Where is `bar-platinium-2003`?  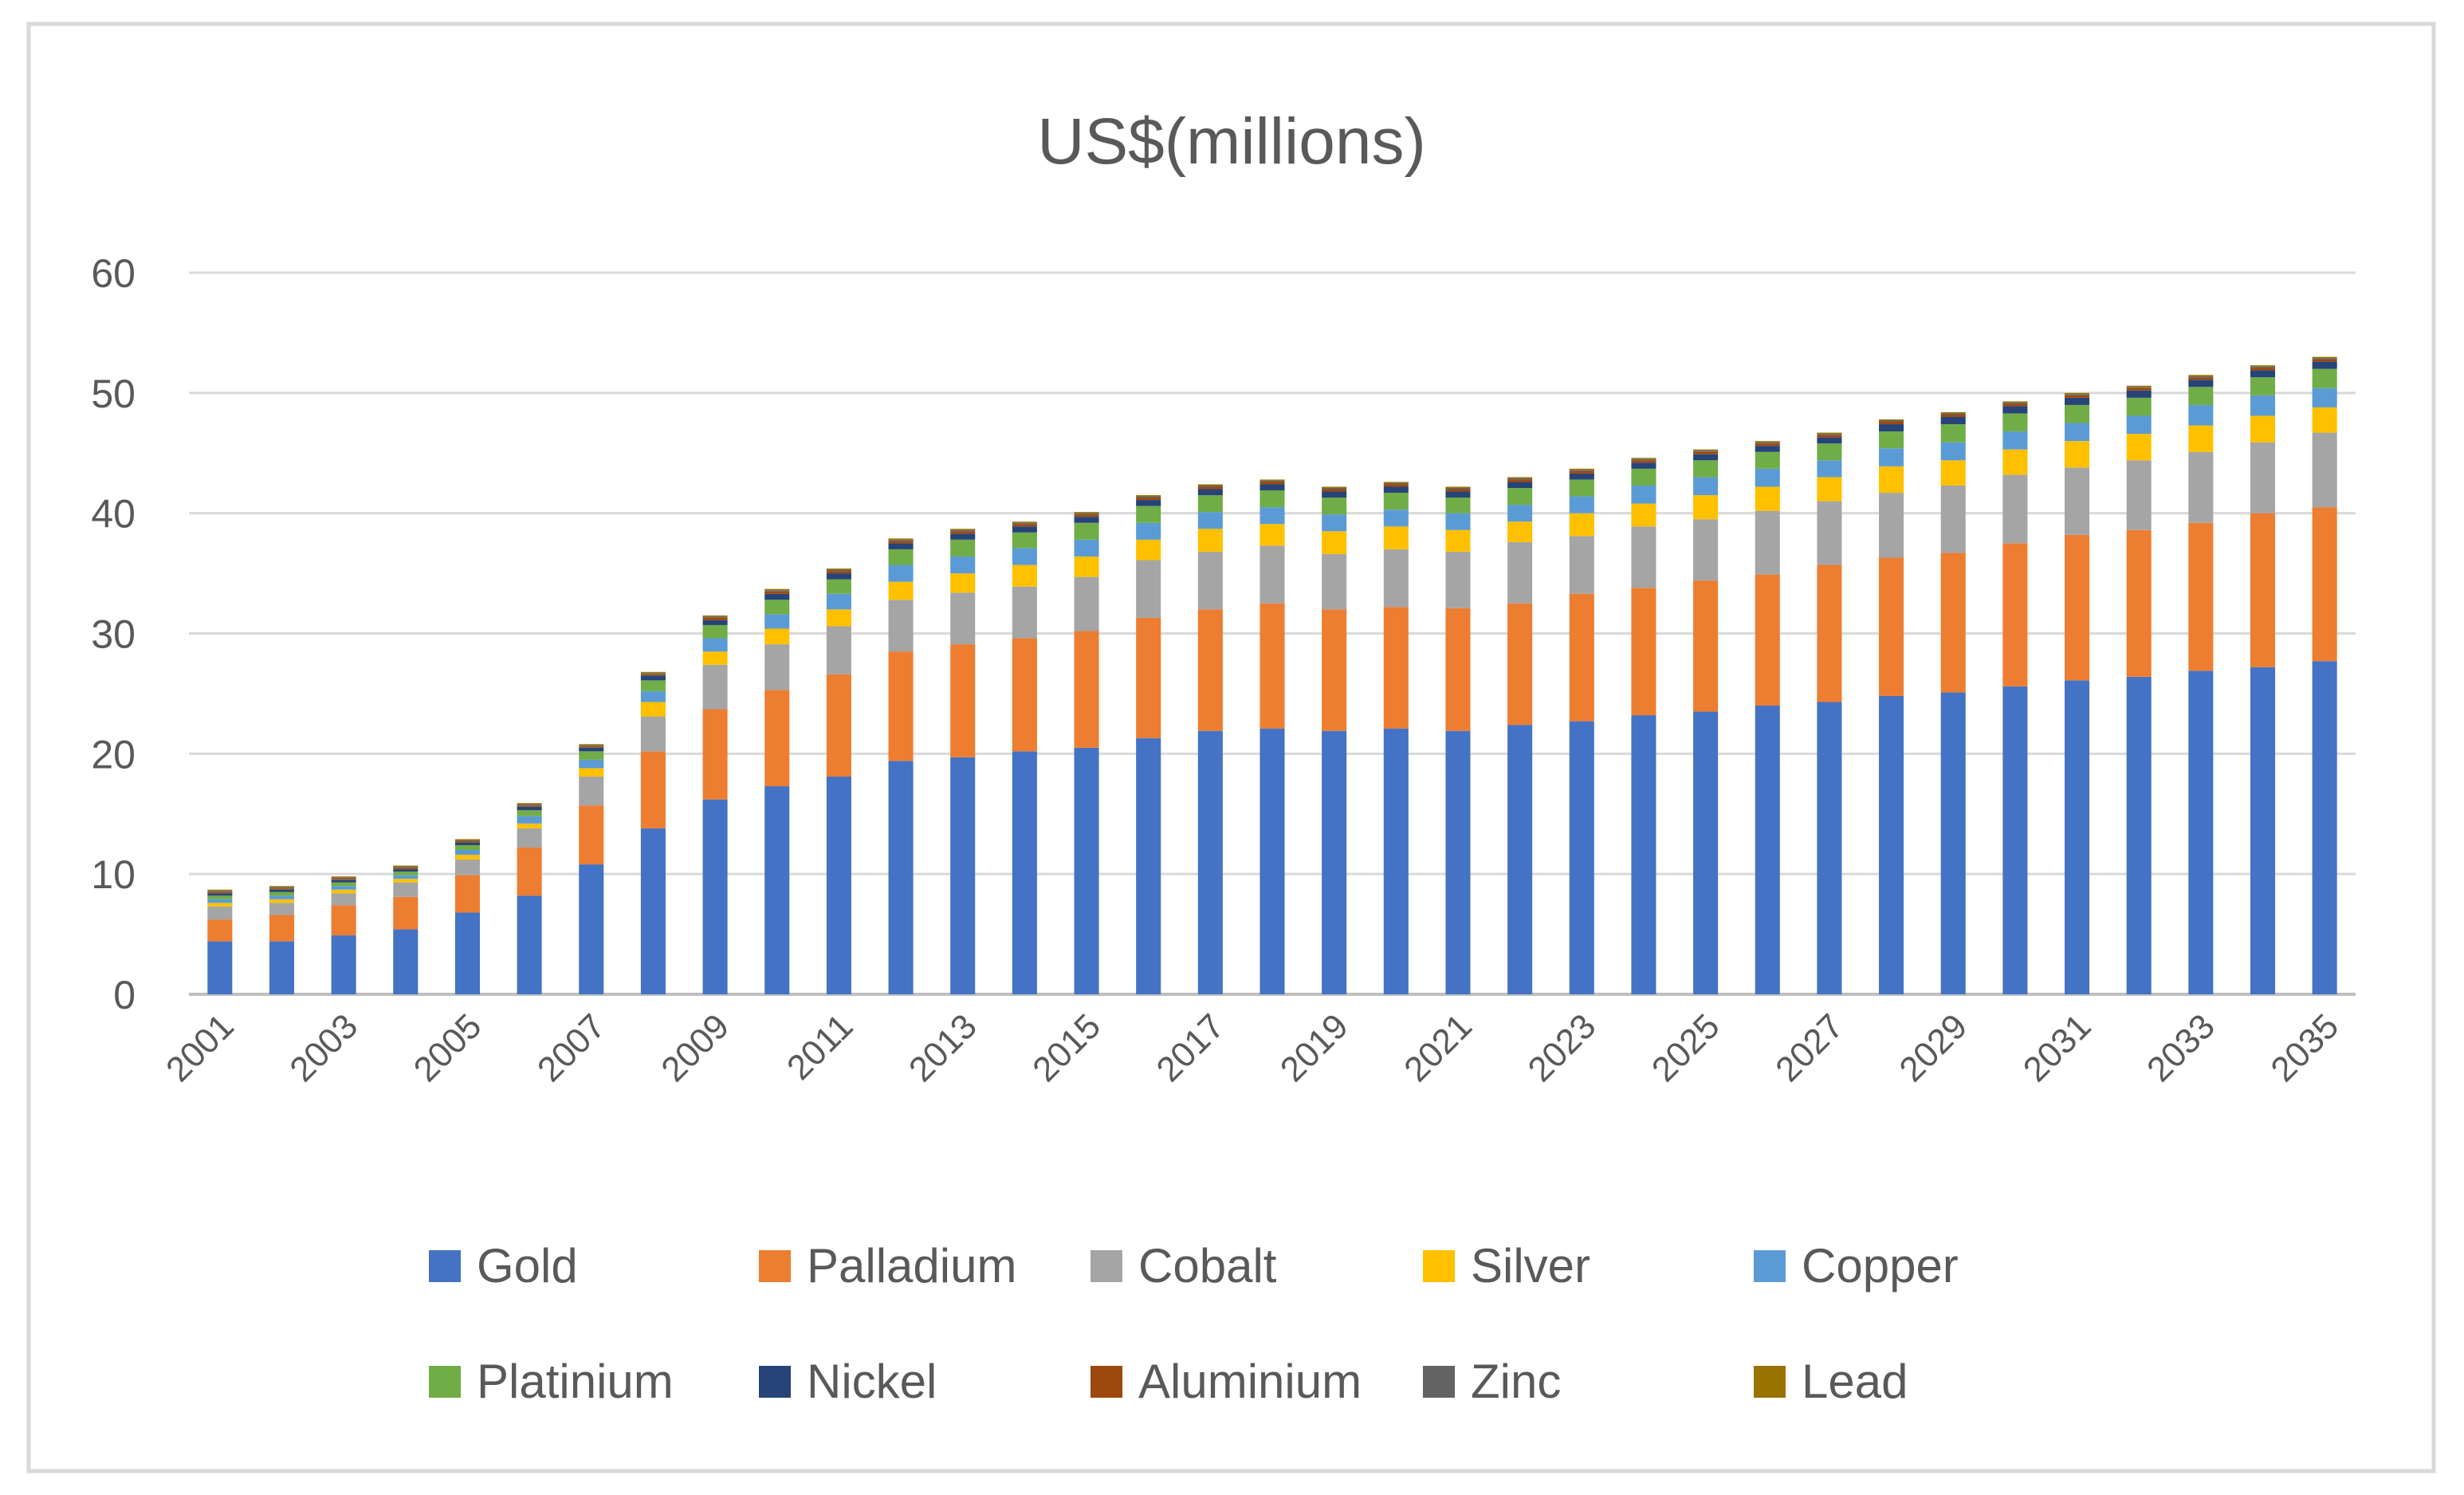 bar-platinium-2003 is located at coordinates (343, 884).